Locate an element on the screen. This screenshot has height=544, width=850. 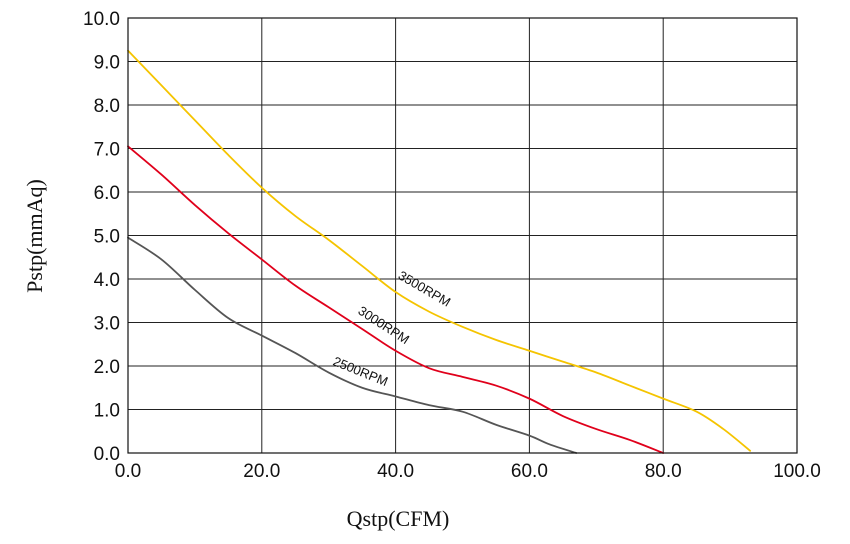
series-label-2500rpm: 2500RPM is located at coordinates (360, 371).